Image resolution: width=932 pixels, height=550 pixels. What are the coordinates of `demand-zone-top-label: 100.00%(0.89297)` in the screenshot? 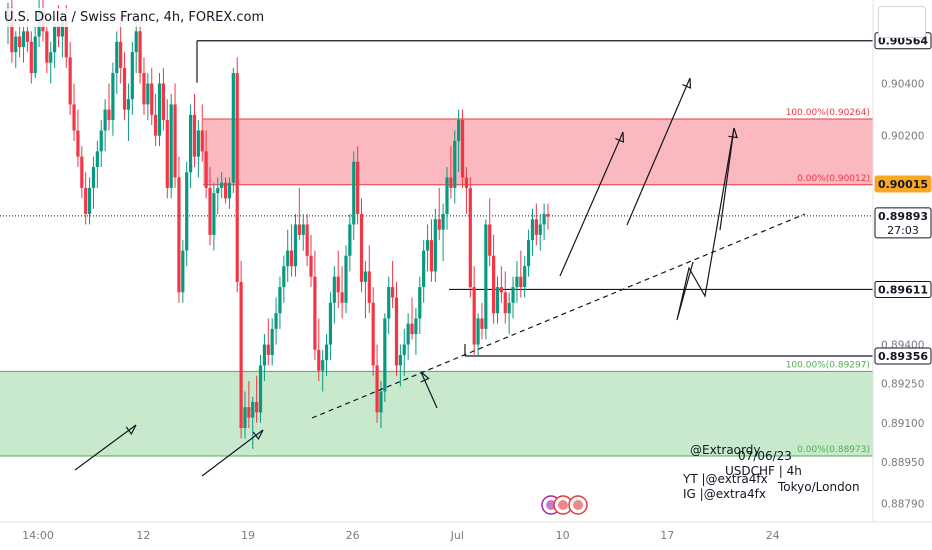 It's located at (828, 365).